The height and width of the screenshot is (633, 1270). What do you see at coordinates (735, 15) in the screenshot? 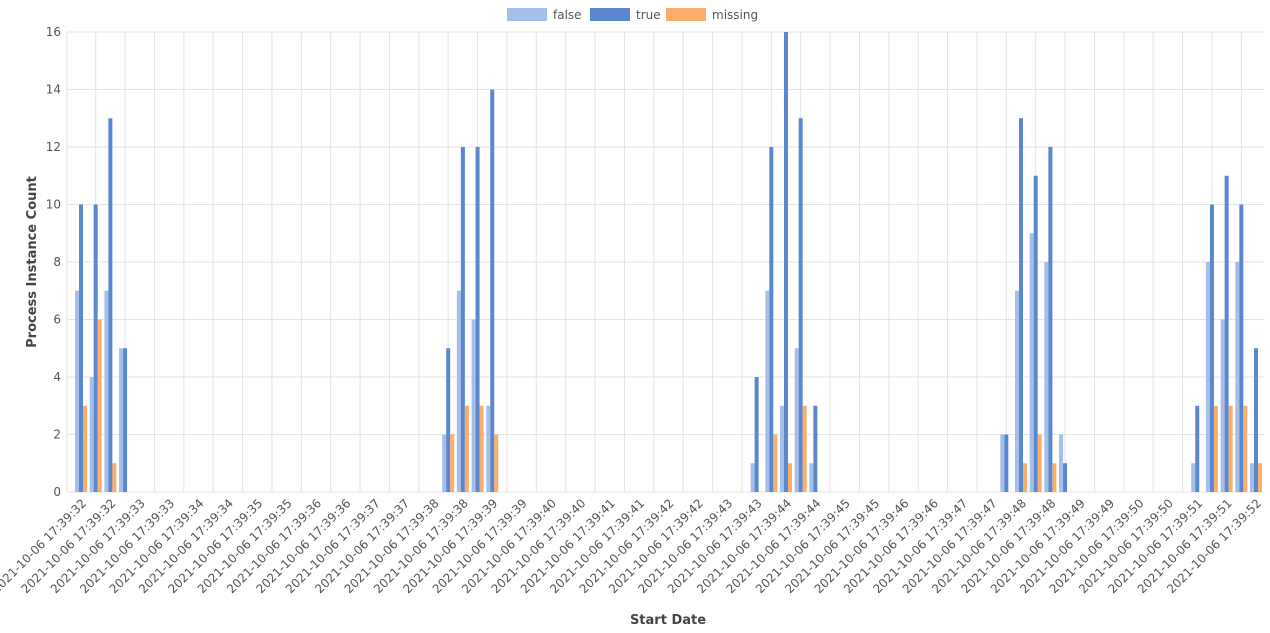
I see `legend-label: missing` at bounding box center [735, 15].